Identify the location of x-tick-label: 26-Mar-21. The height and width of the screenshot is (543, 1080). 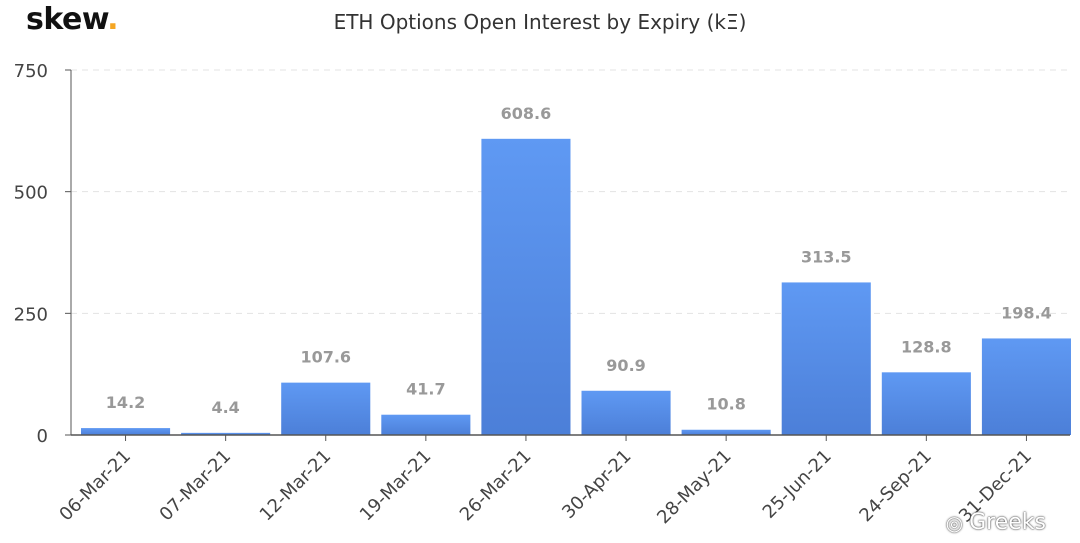
(496, 486).